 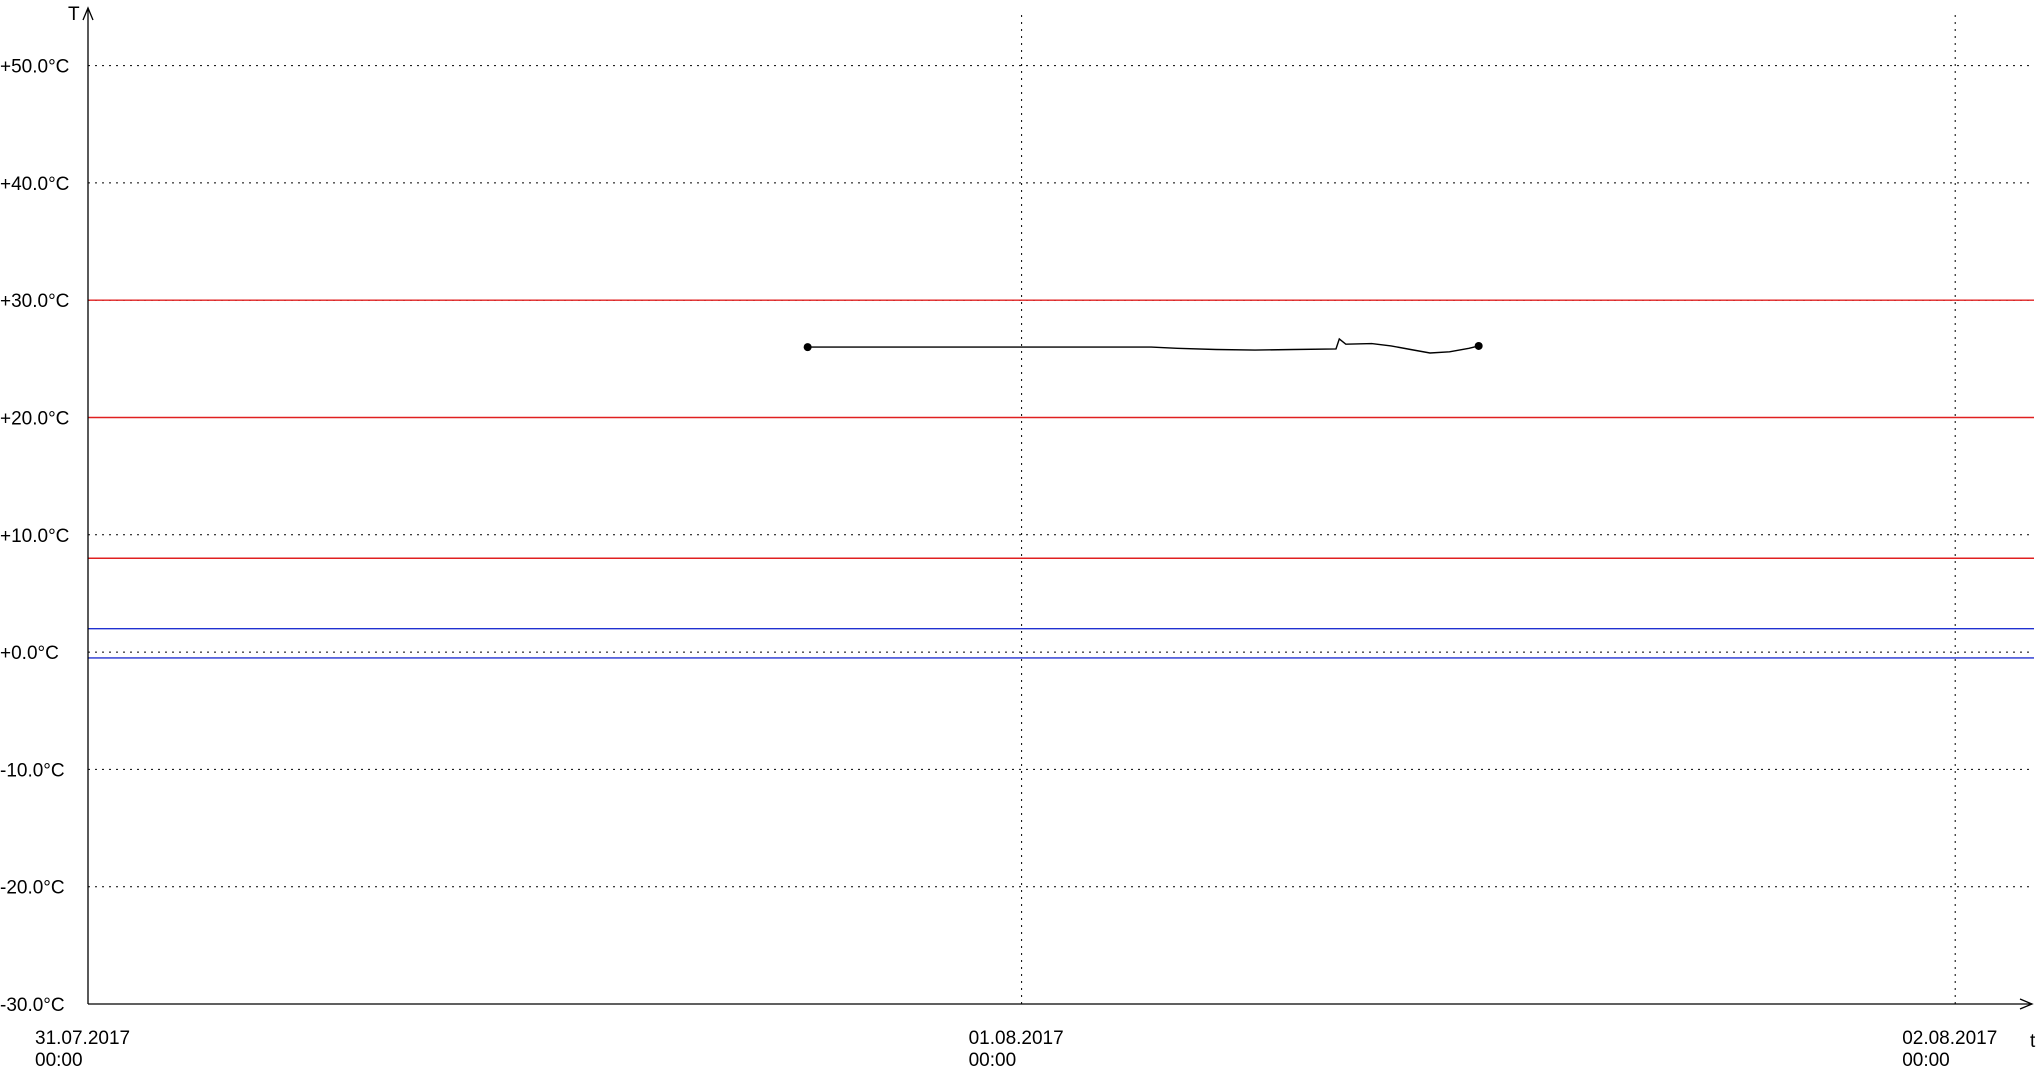 I want to click on y-tick-label: -30.0°C, so click(x=32, y=1005).